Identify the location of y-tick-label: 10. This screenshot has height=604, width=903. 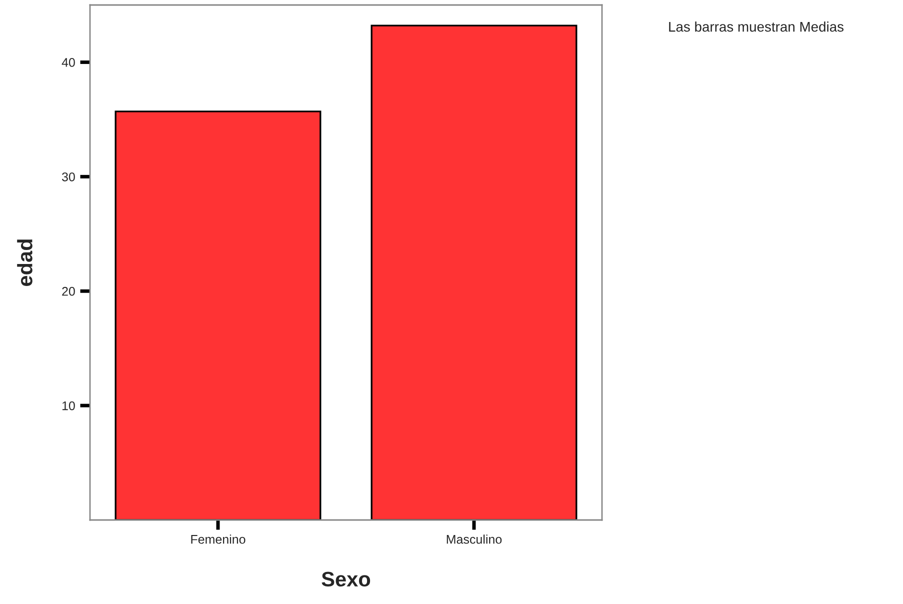
(68, 405).